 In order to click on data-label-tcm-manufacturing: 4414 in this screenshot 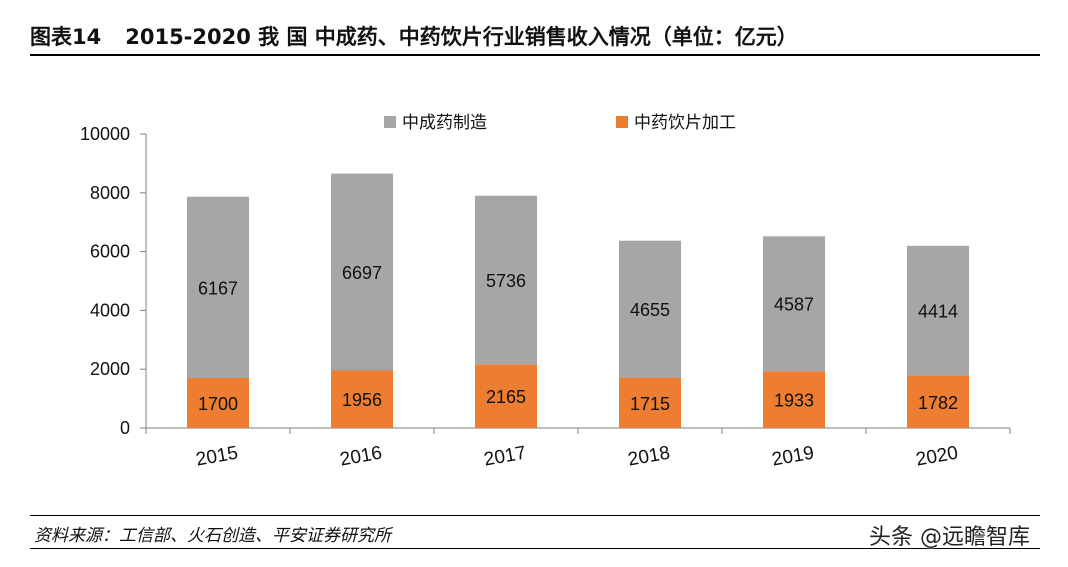, I will do `click(938, 312)`.